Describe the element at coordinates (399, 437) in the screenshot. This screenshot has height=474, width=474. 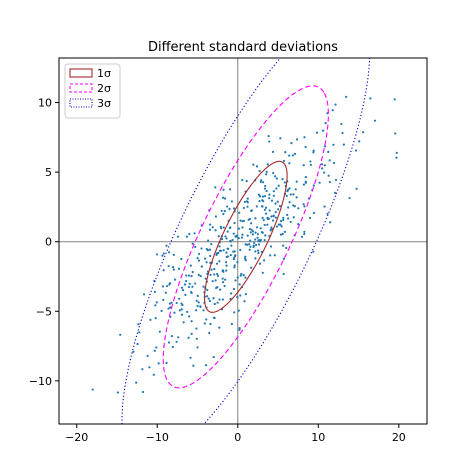
I see `x-tick-label: 20` at that location.